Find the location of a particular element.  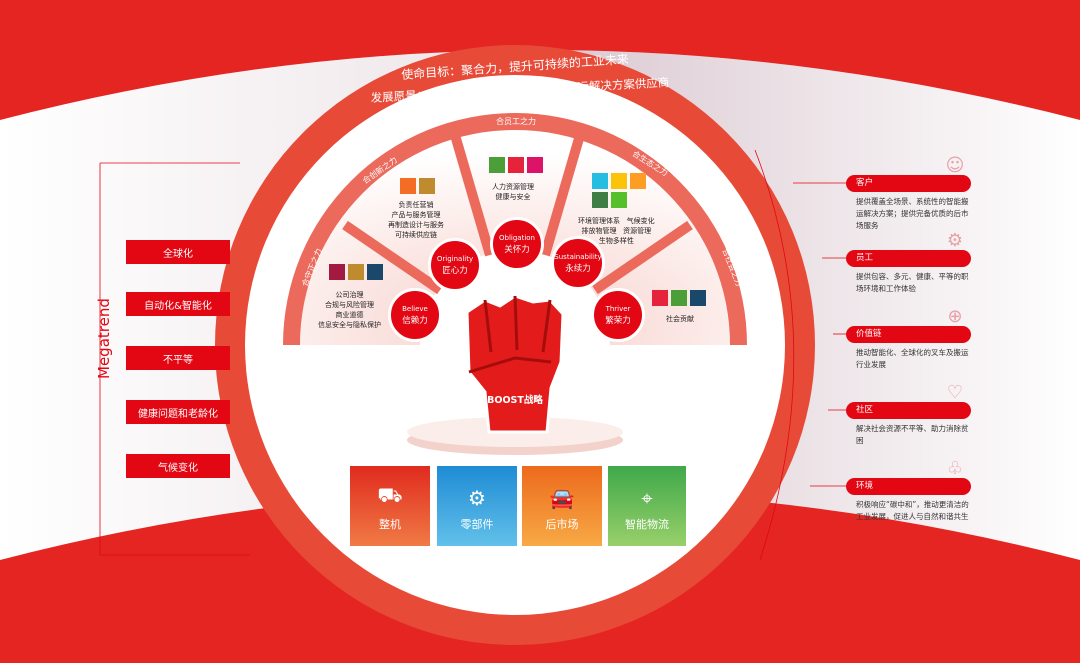

pillar-desc: 人力资源管理 健康与安全 is located at coordinates (513, 192).